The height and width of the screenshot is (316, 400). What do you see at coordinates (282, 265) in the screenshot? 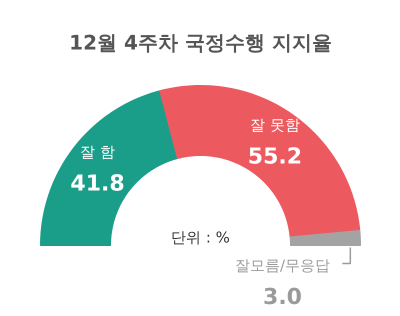
I see `legend-label: 잘모름/무응답` at bounding box center [282, 265].